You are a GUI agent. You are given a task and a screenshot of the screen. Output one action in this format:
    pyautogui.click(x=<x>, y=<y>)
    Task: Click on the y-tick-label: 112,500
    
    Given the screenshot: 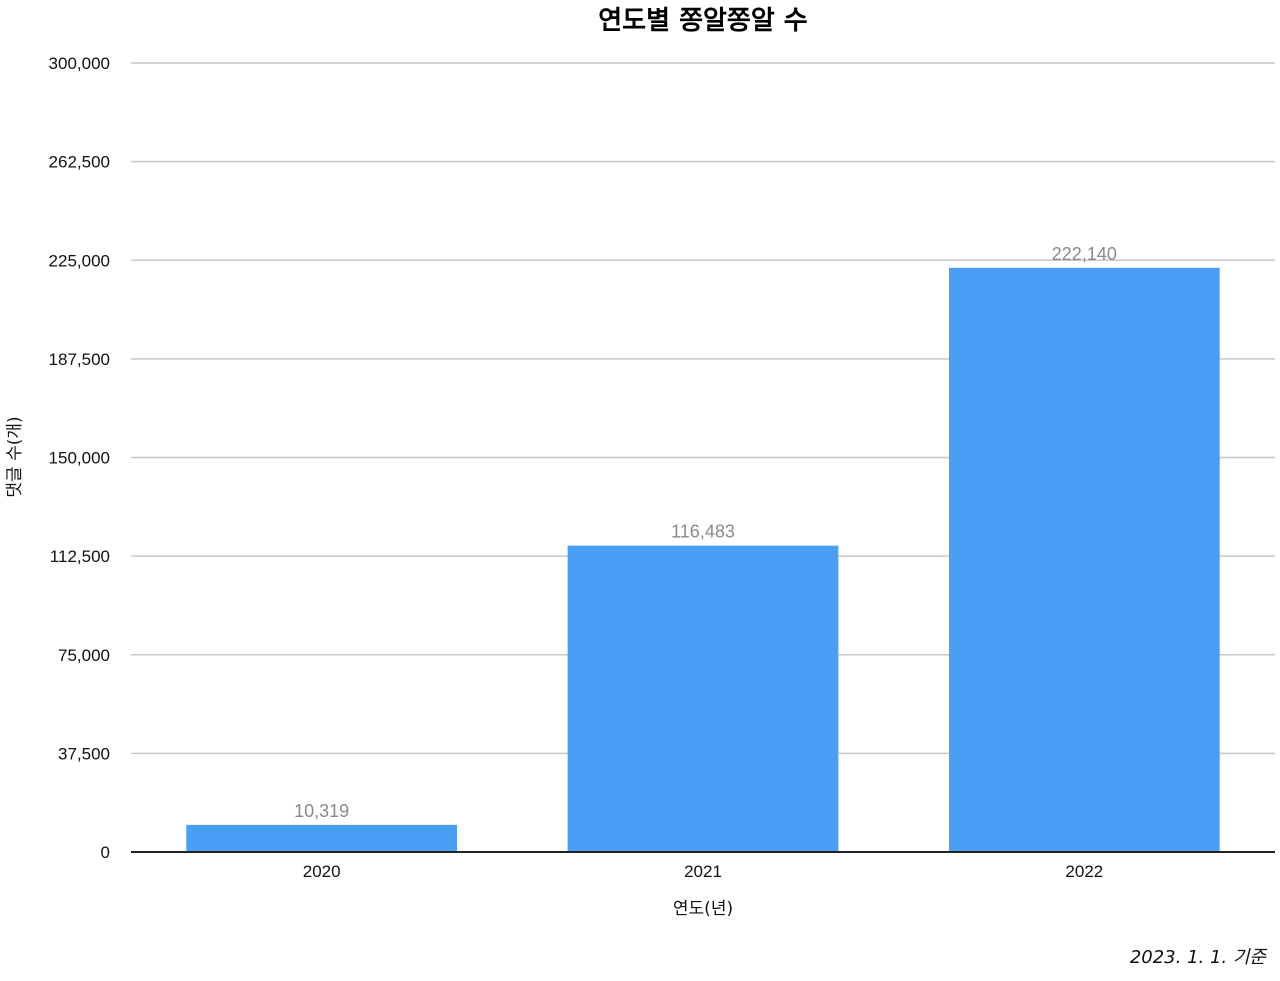 What is the action you would take?
    pyautogui.click(x=80, y=556)
    